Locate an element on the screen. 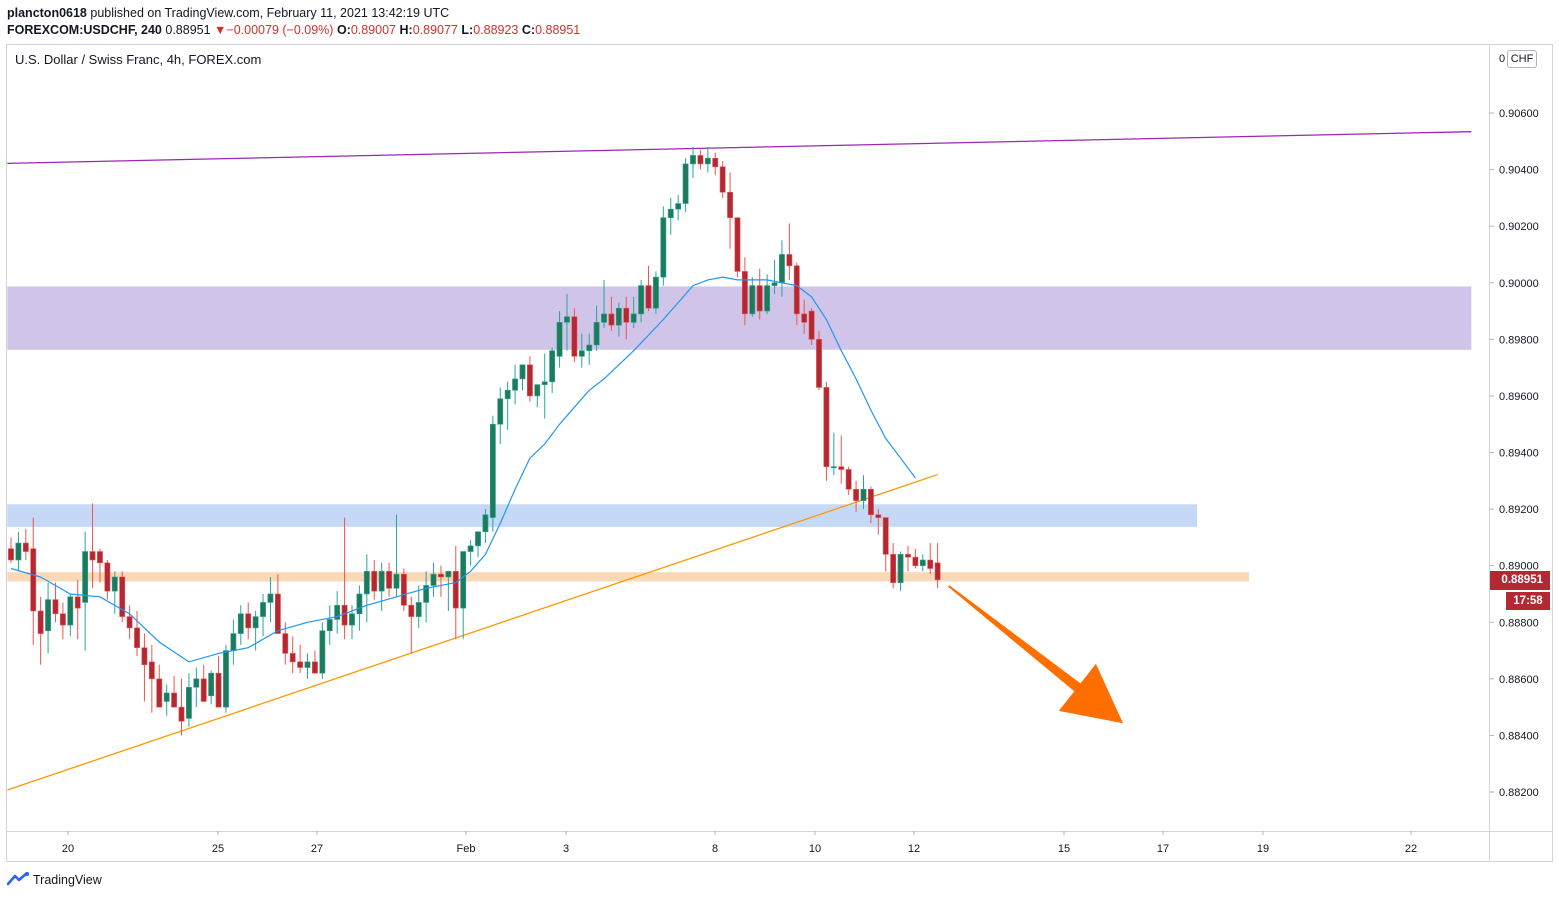  price-tick-label: 0.90400 is located at coordinates (1519, 171).